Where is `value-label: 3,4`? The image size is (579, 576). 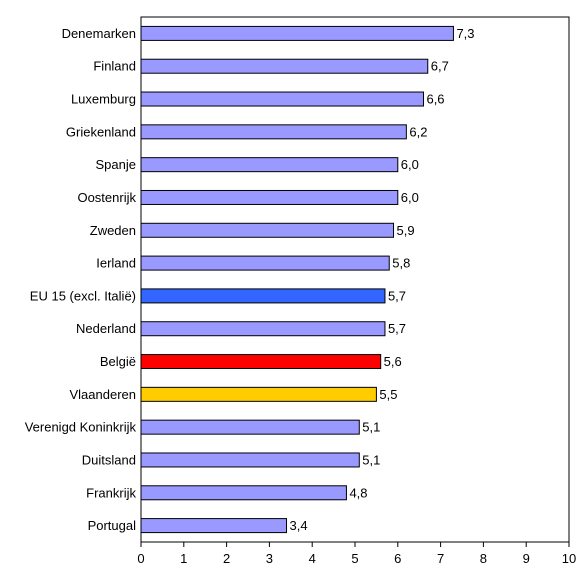 value-label: 3,4 is located at coordinates (299, 525).